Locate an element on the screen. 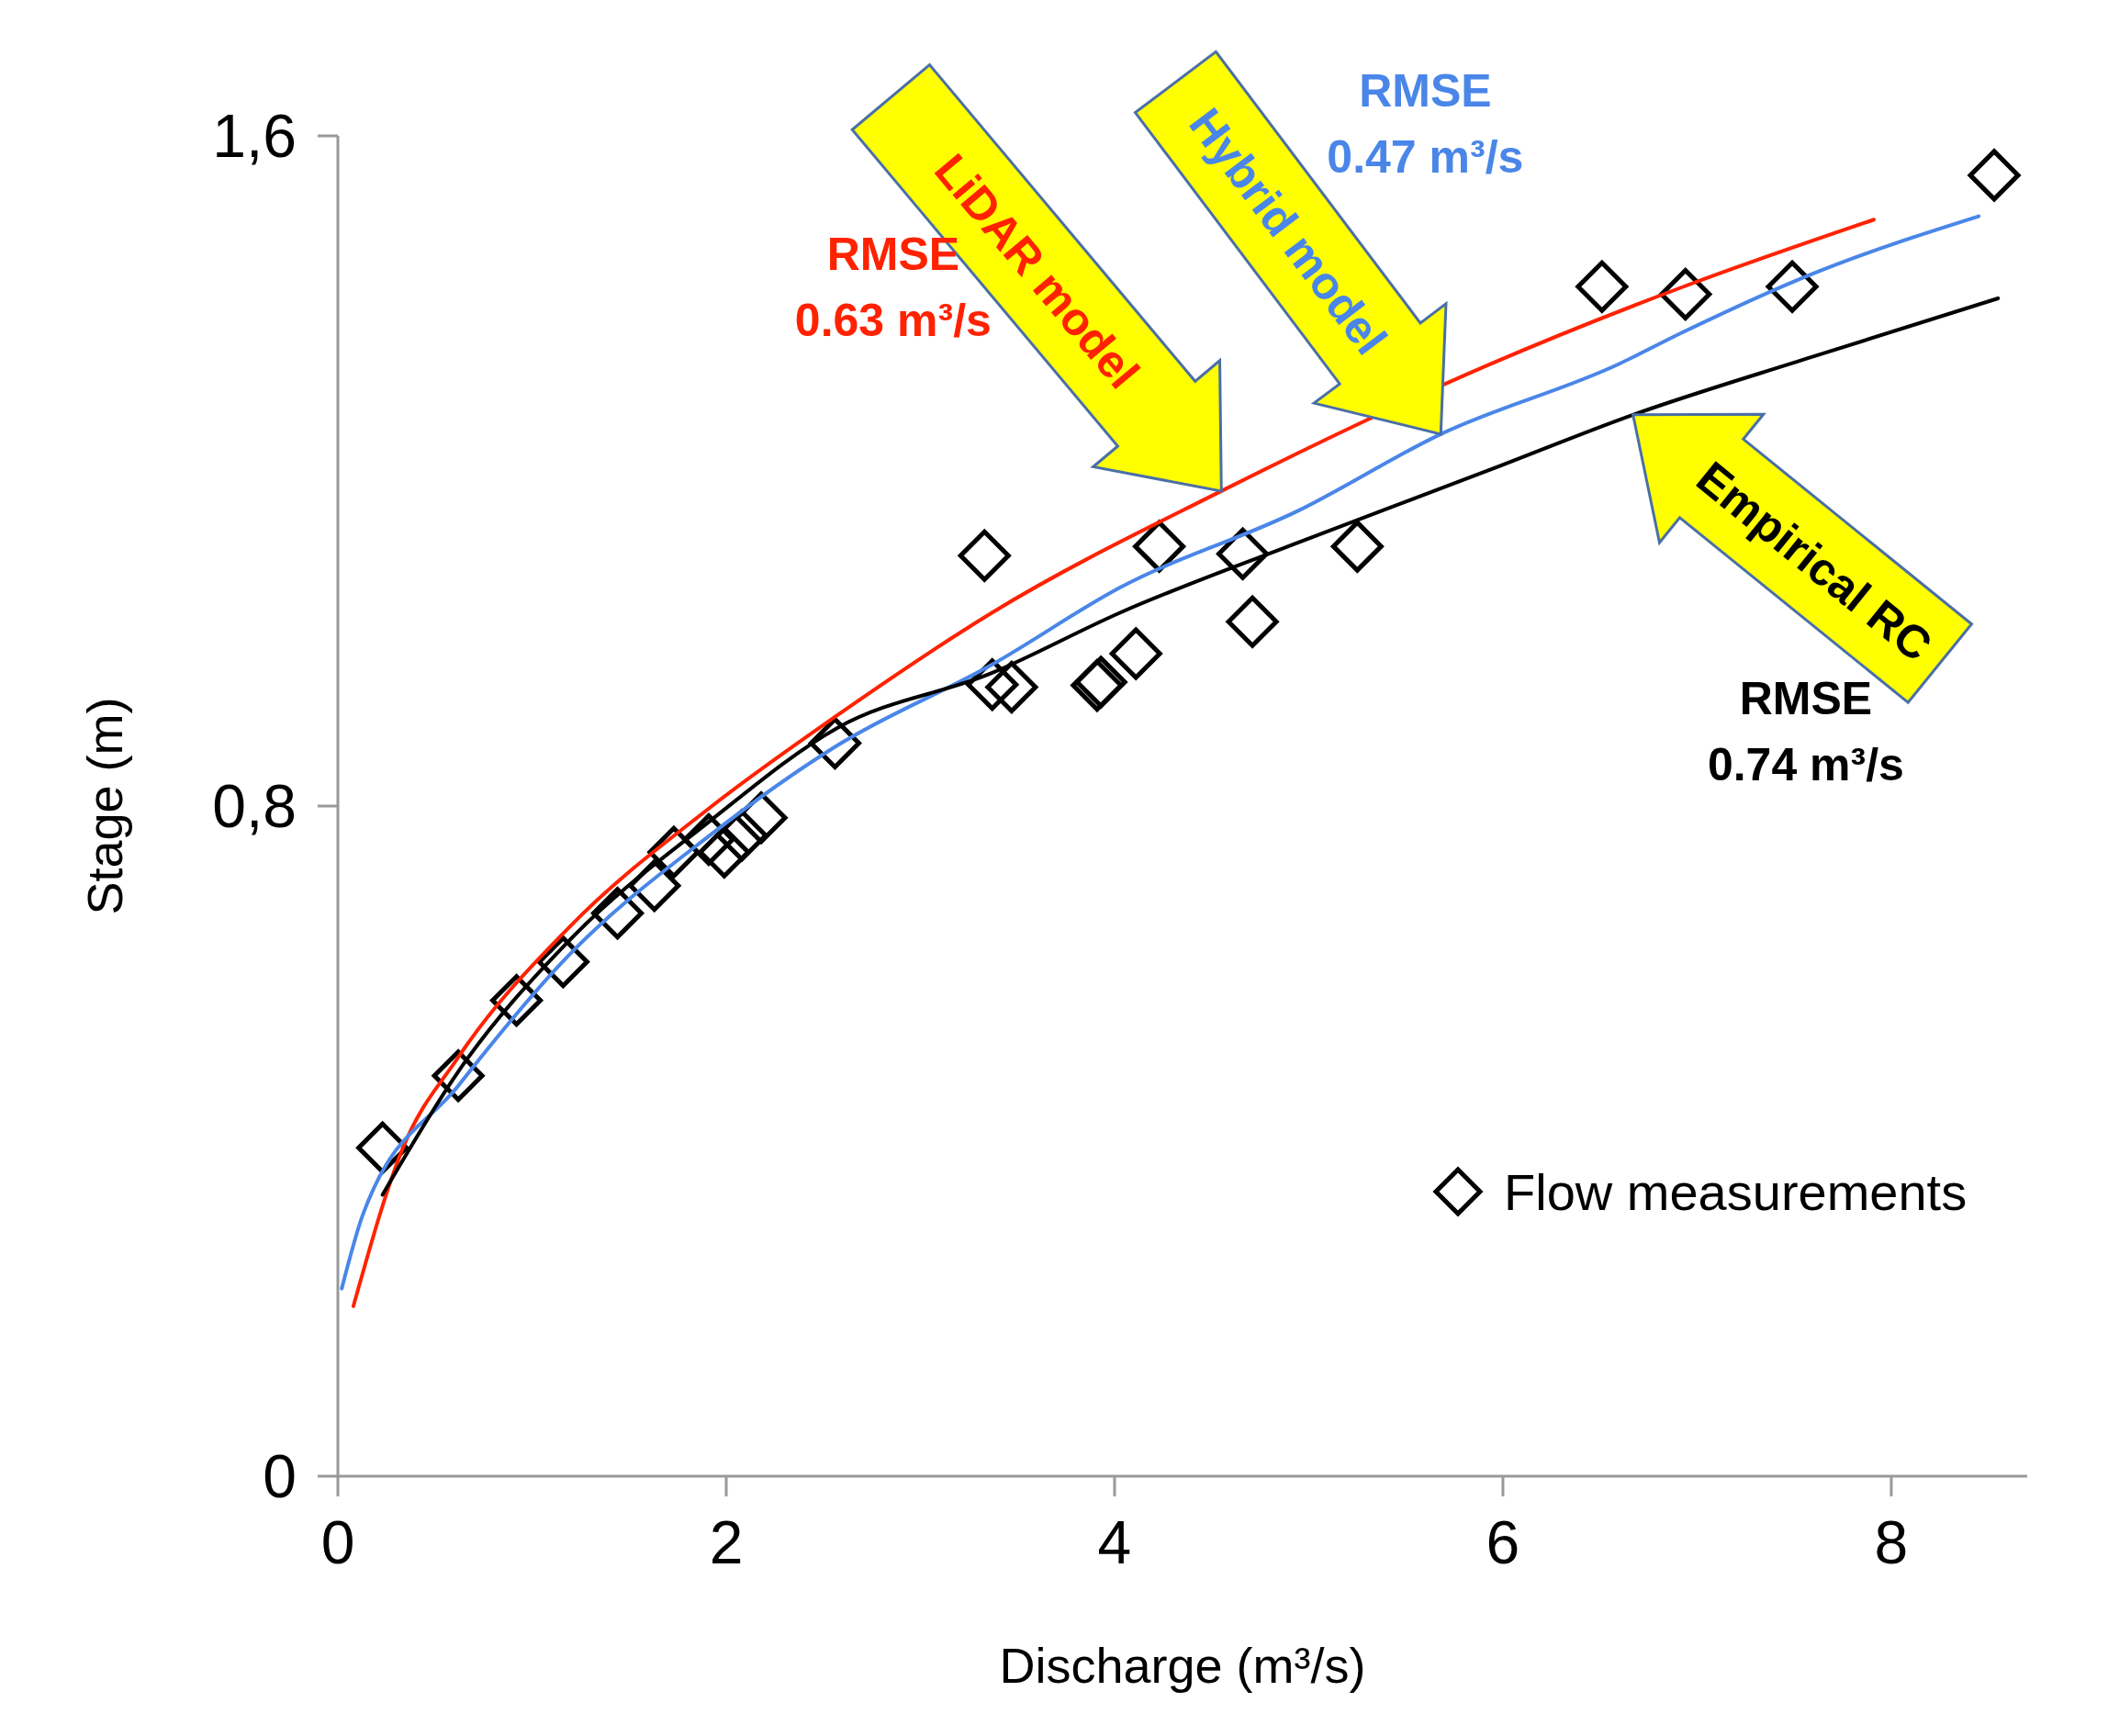 The image size is (2108, 1736). x-tick-label: 2 is located at coordinates (726, 1542).